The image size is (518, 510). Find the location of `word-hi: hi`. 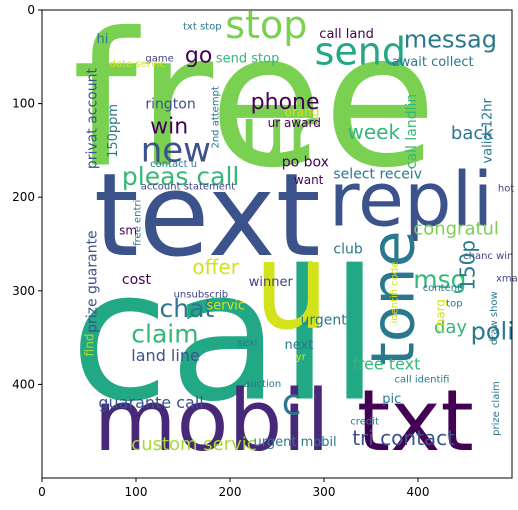

word-hi: hi is located at coordinates (103, 39).